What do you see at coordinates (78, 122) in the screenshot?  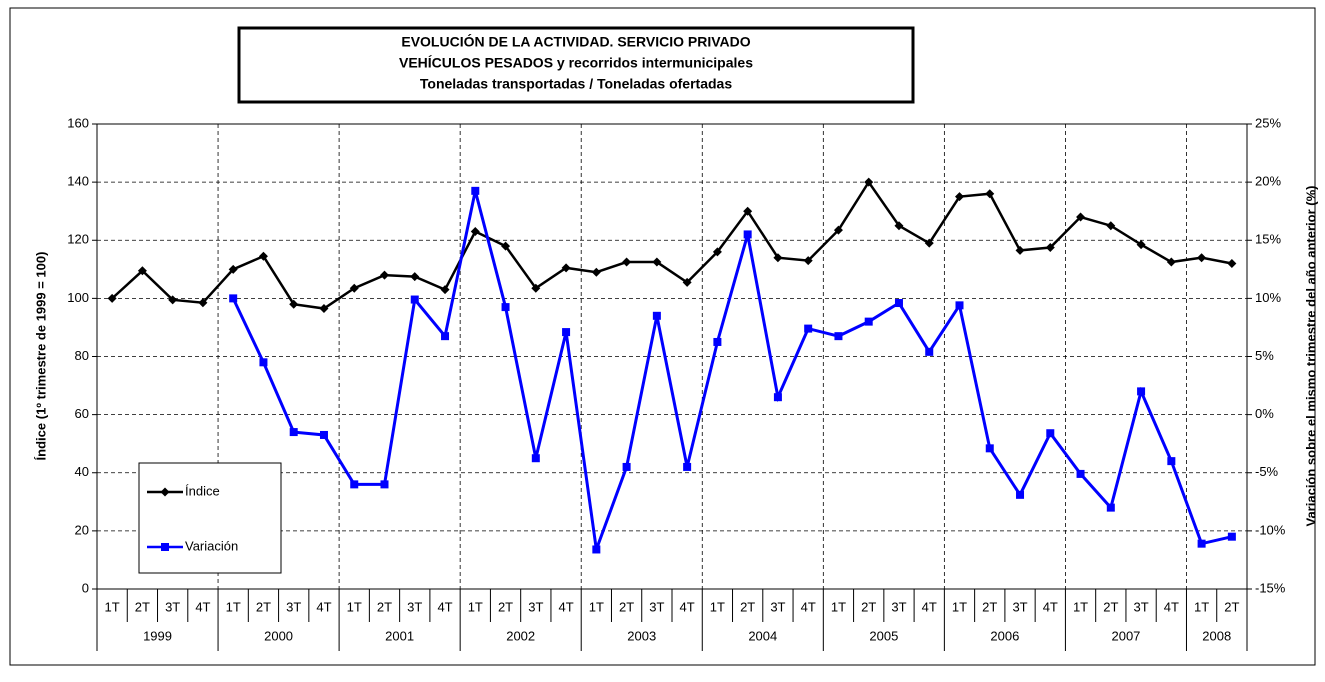 I see `y-tick-label: 160` at bounding box center [78, 122].